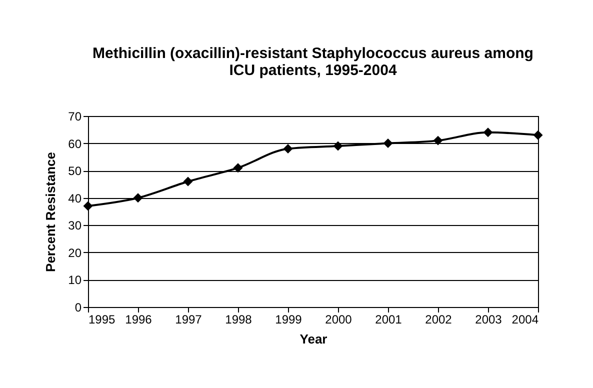 This screenshot has width=593, height=388. Describe the element at coordinates (75, 225) in the screenshot. I see `y-tick-label: 30` at that location.